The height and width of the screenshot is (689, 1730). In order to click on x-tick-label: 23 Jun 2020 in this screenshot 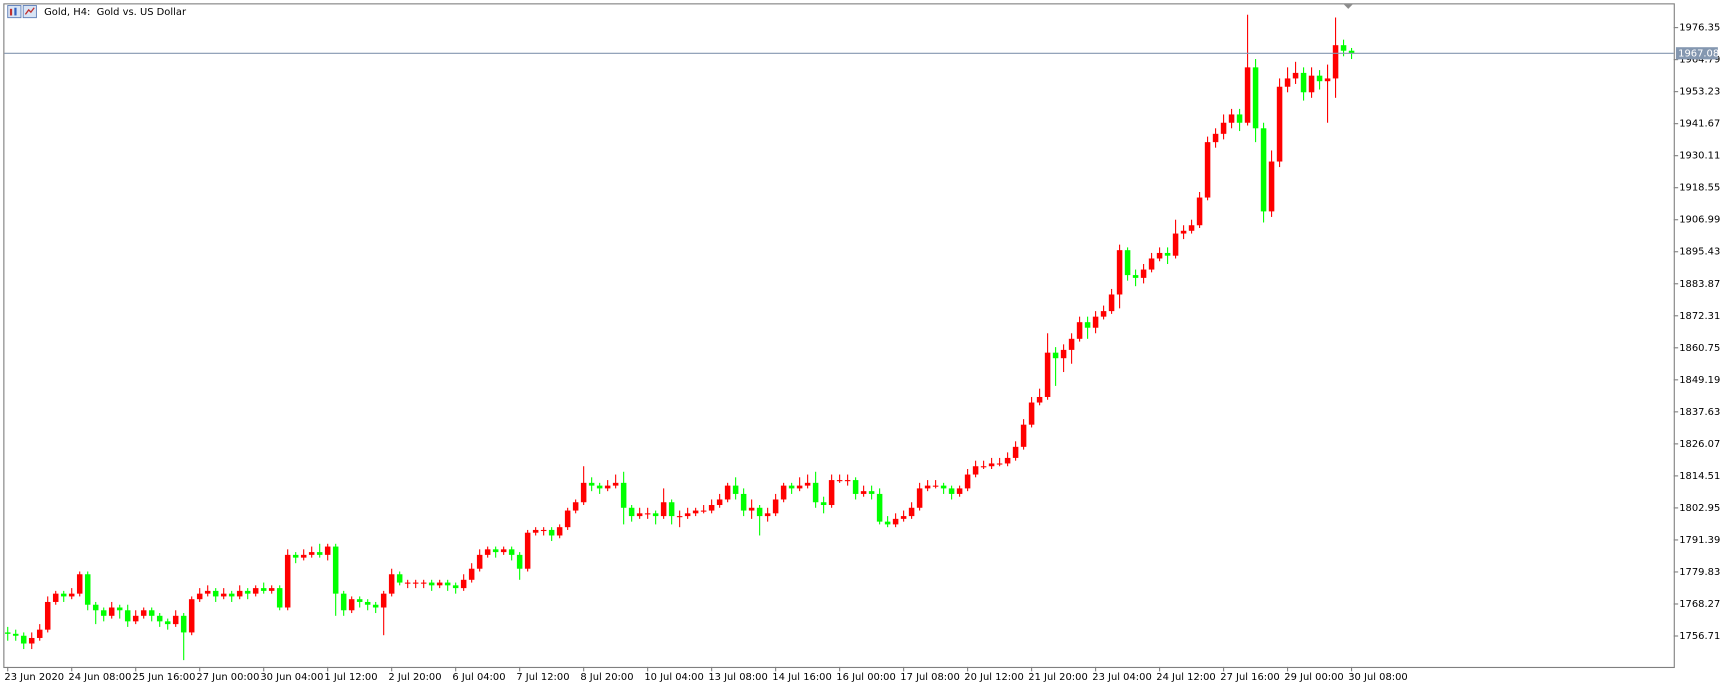, I will do `click(34, 677)`.